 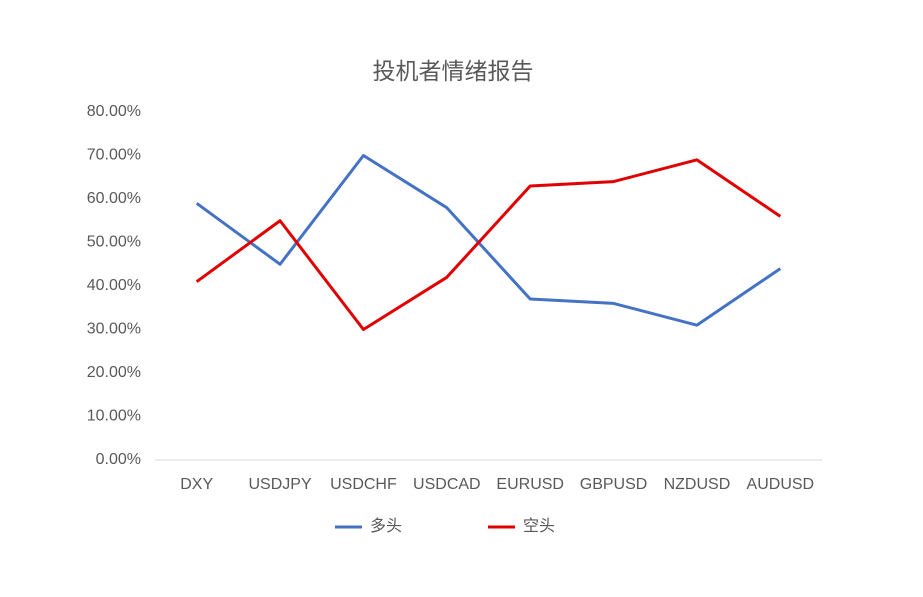 I want to click on y-tick-label: 80.00%, so click(x=114, y=111).